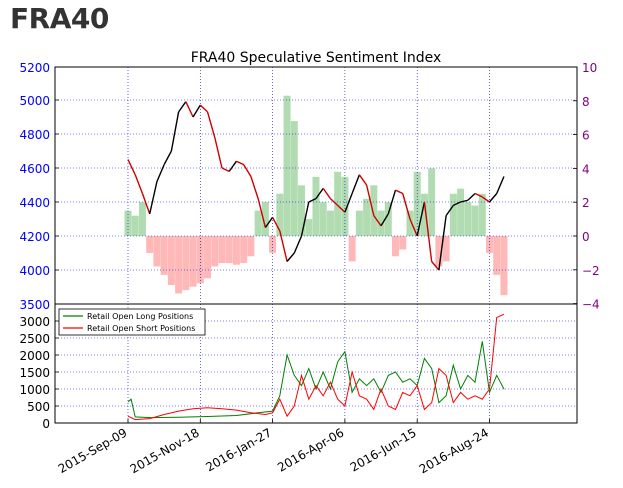 This screenshot has width=623, height=488. Describe the element at coordinates (34, 356) in the screenshot. I see `lower-tick-label: 2000` at that location.